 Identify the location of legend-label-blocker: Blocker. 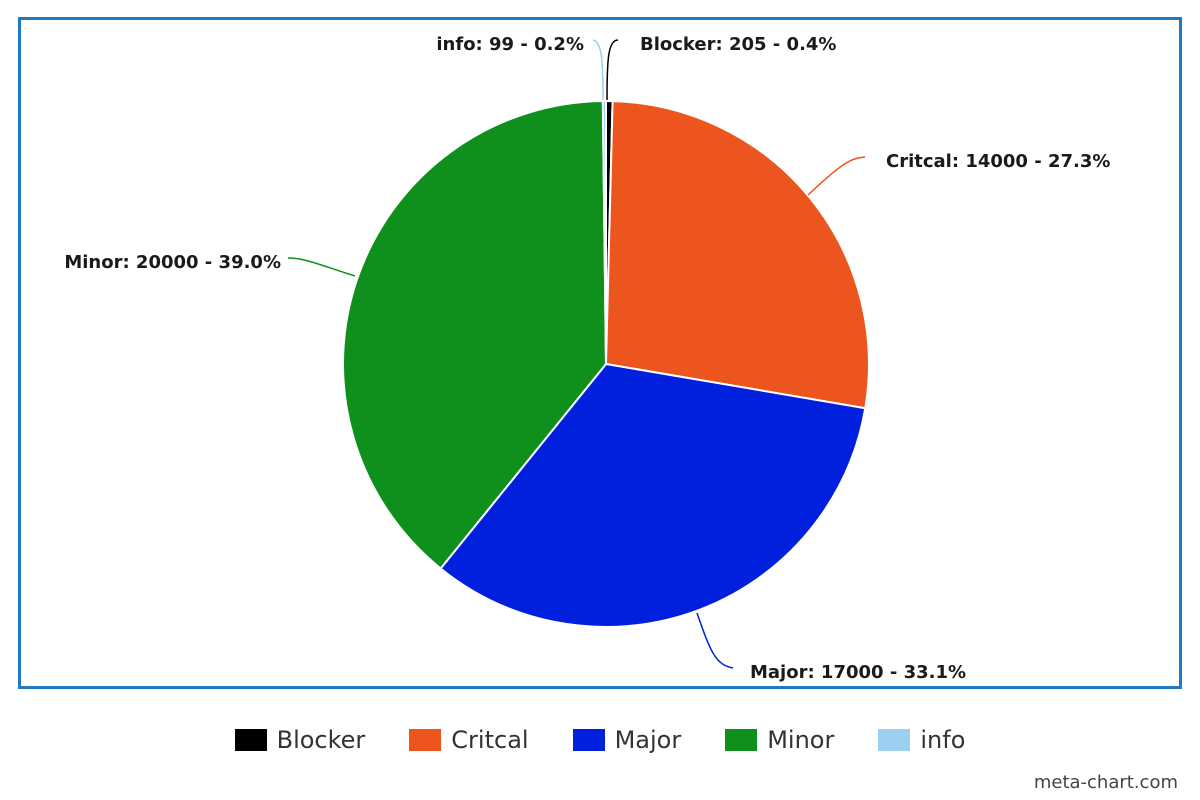
(321, 740).